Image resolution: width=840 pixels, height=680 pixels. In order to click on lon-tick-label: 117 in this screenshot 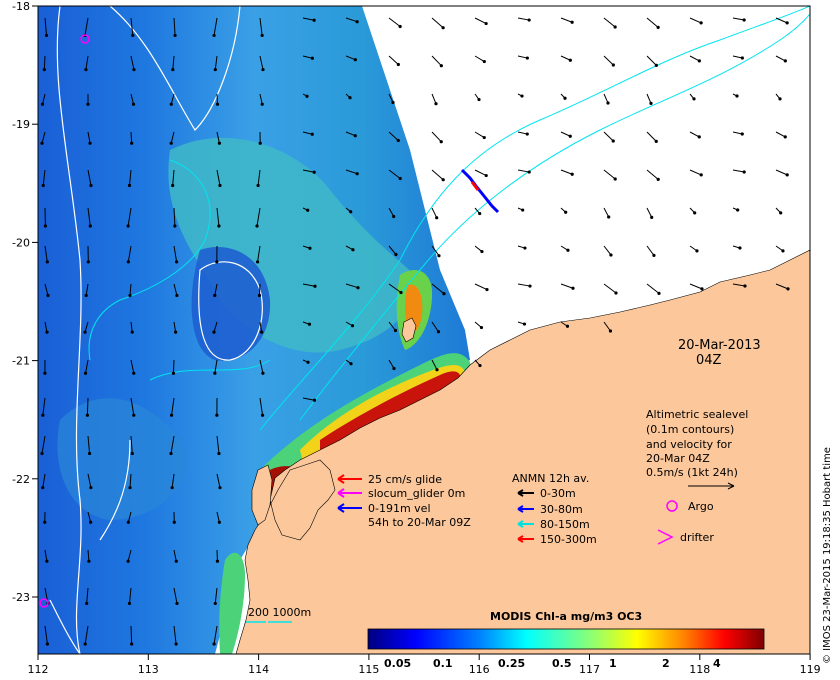, I will do `click(589, 669)`.